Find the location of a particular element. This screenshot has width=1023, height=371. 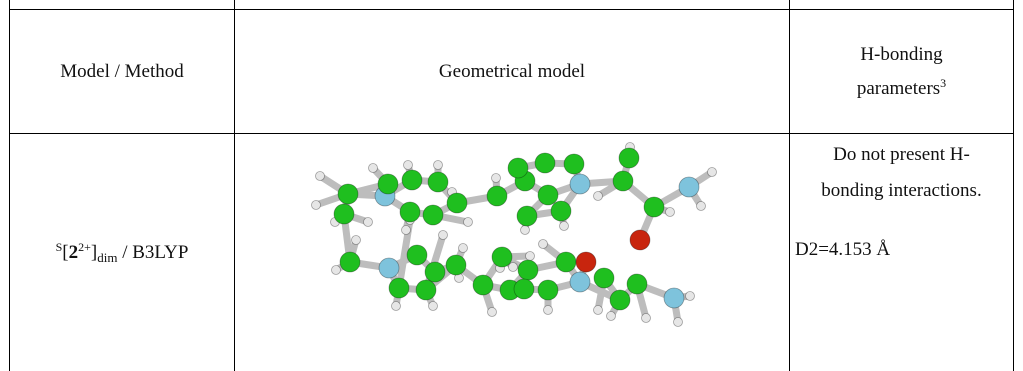

model-method-label: S[22+]dim / B3LYP is located at coordinates (122, 252).